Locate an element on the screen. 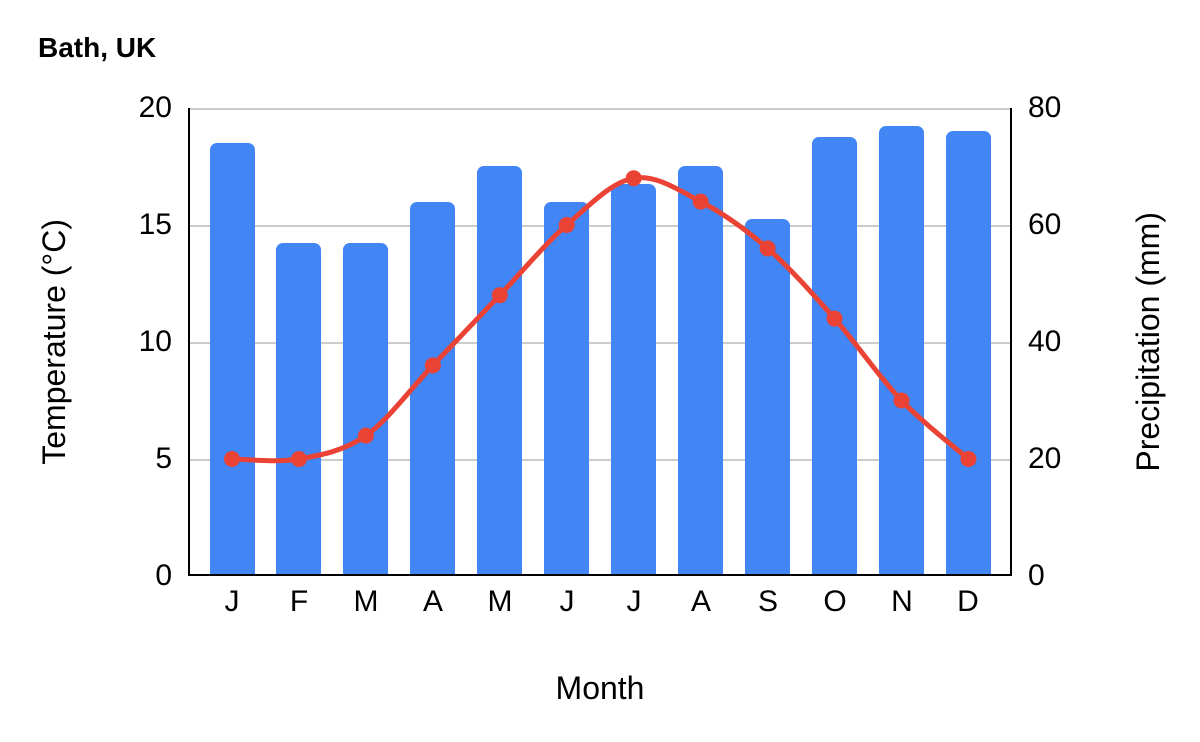  month-label-D-11: D is located at coordinates (968, 601).